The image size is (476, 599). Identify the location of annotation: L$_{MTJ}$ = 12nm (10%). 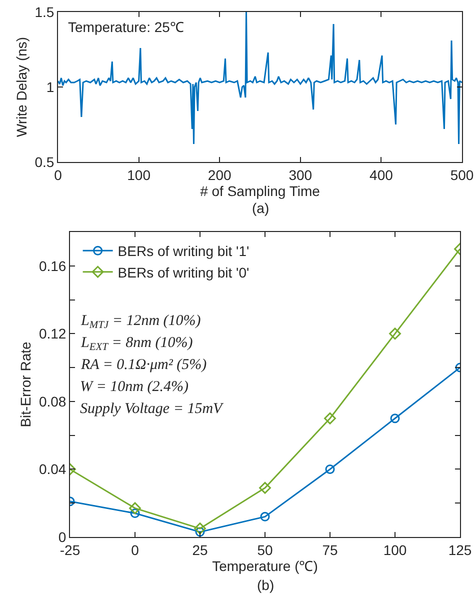
(140, 322).